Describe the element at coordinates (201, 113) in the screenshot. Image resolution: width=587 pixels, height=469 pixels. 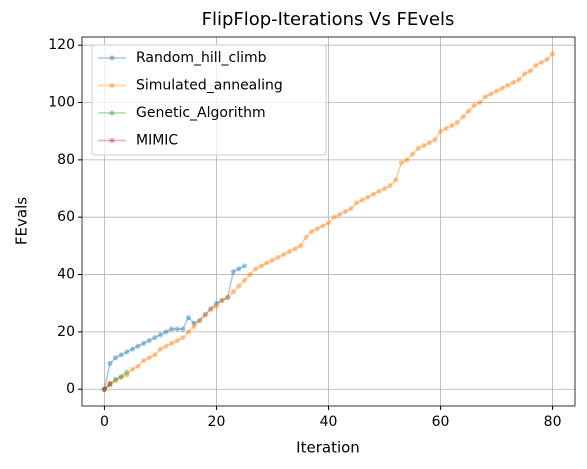
I see `legend-label: Genetic_Algorithm` at that location.